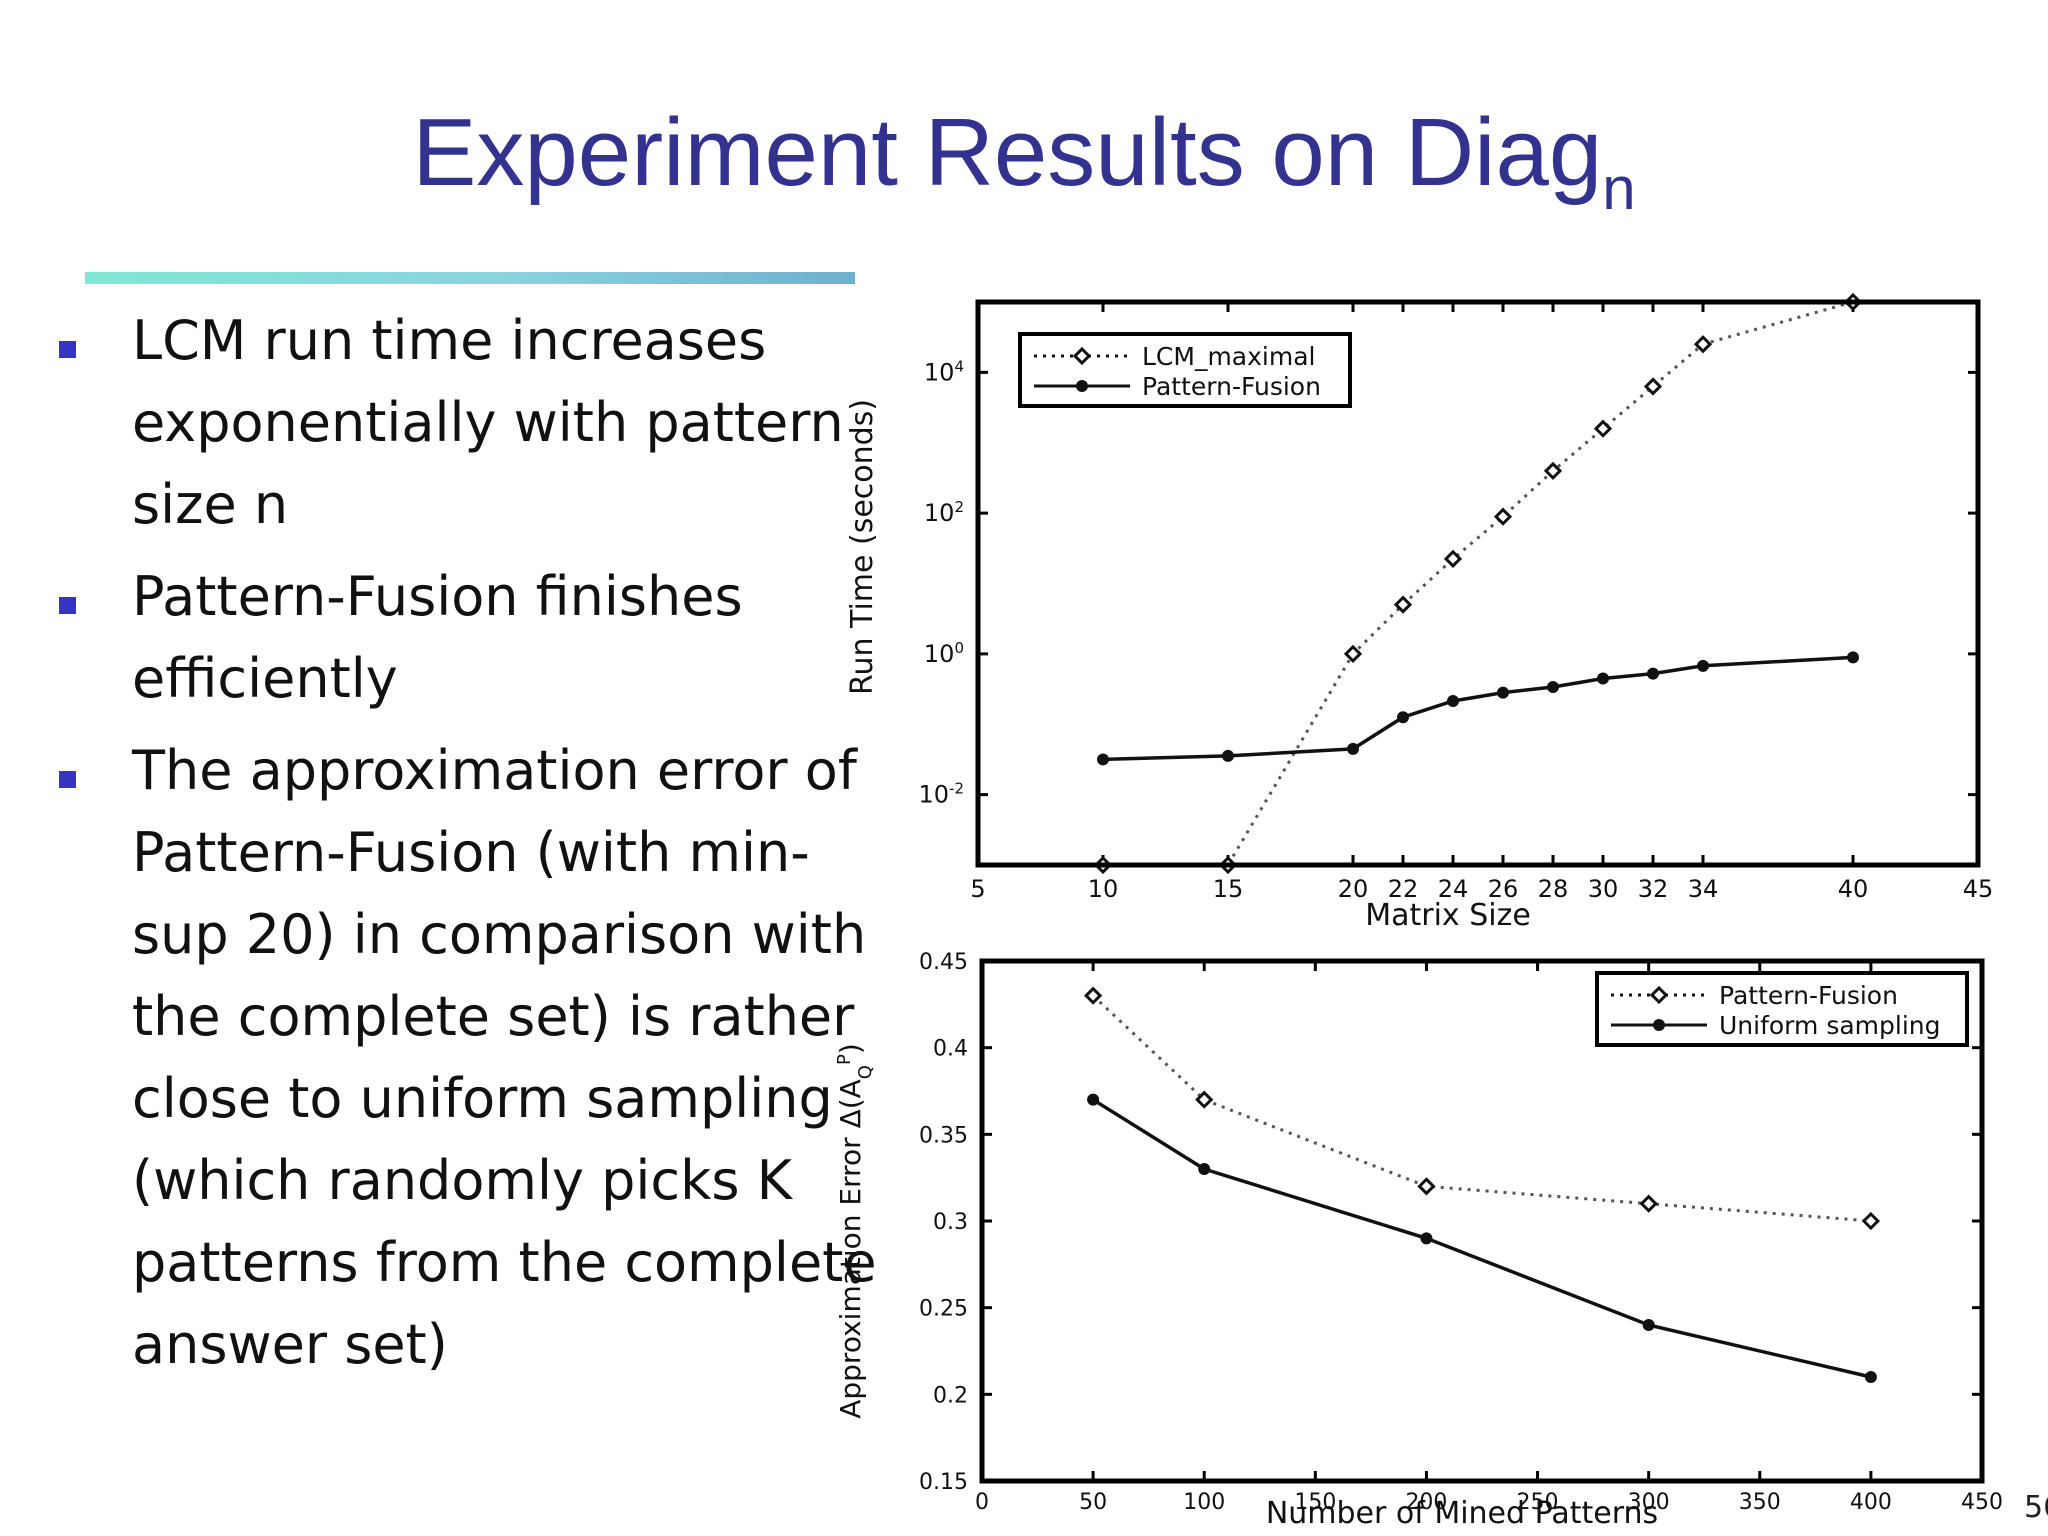 The image size is (2048, 1536). What do you see at coordinates (1478, 708) in the screenshot?
I see `runtime-series-1-line` at bounding box center [1478, 708].